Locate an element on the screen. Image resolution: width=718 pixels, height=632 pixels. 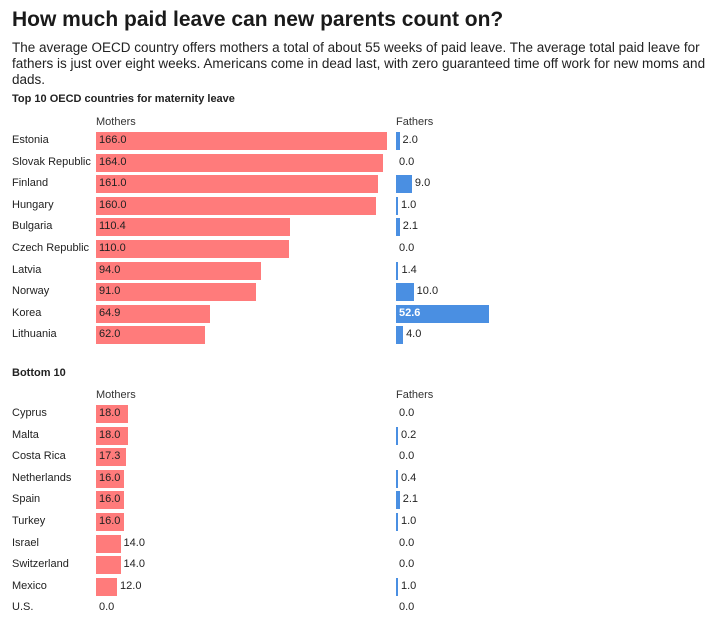
panel-title: Bottom 10 is located at coordinates (39, 373).